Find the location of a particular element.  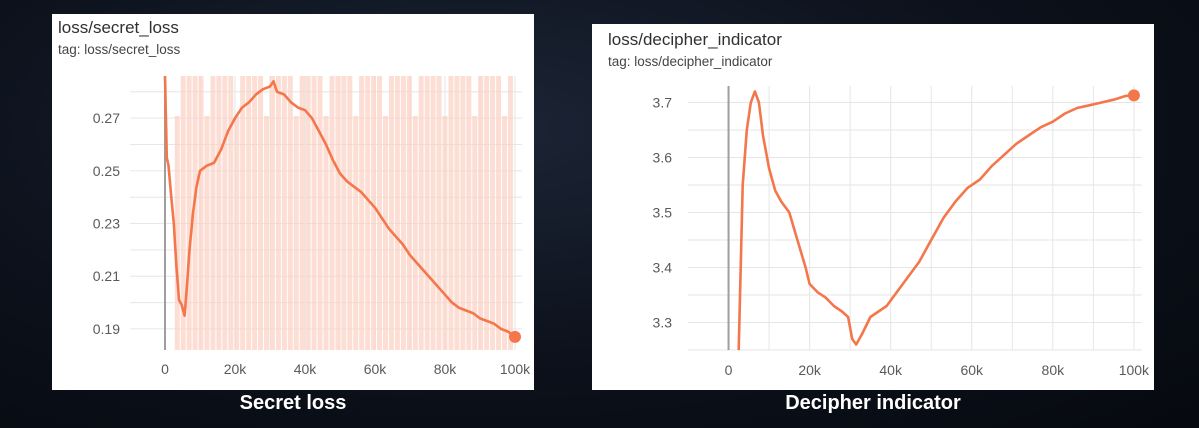

y-tick-label: 0.25 is located at coordinates (106, 171).